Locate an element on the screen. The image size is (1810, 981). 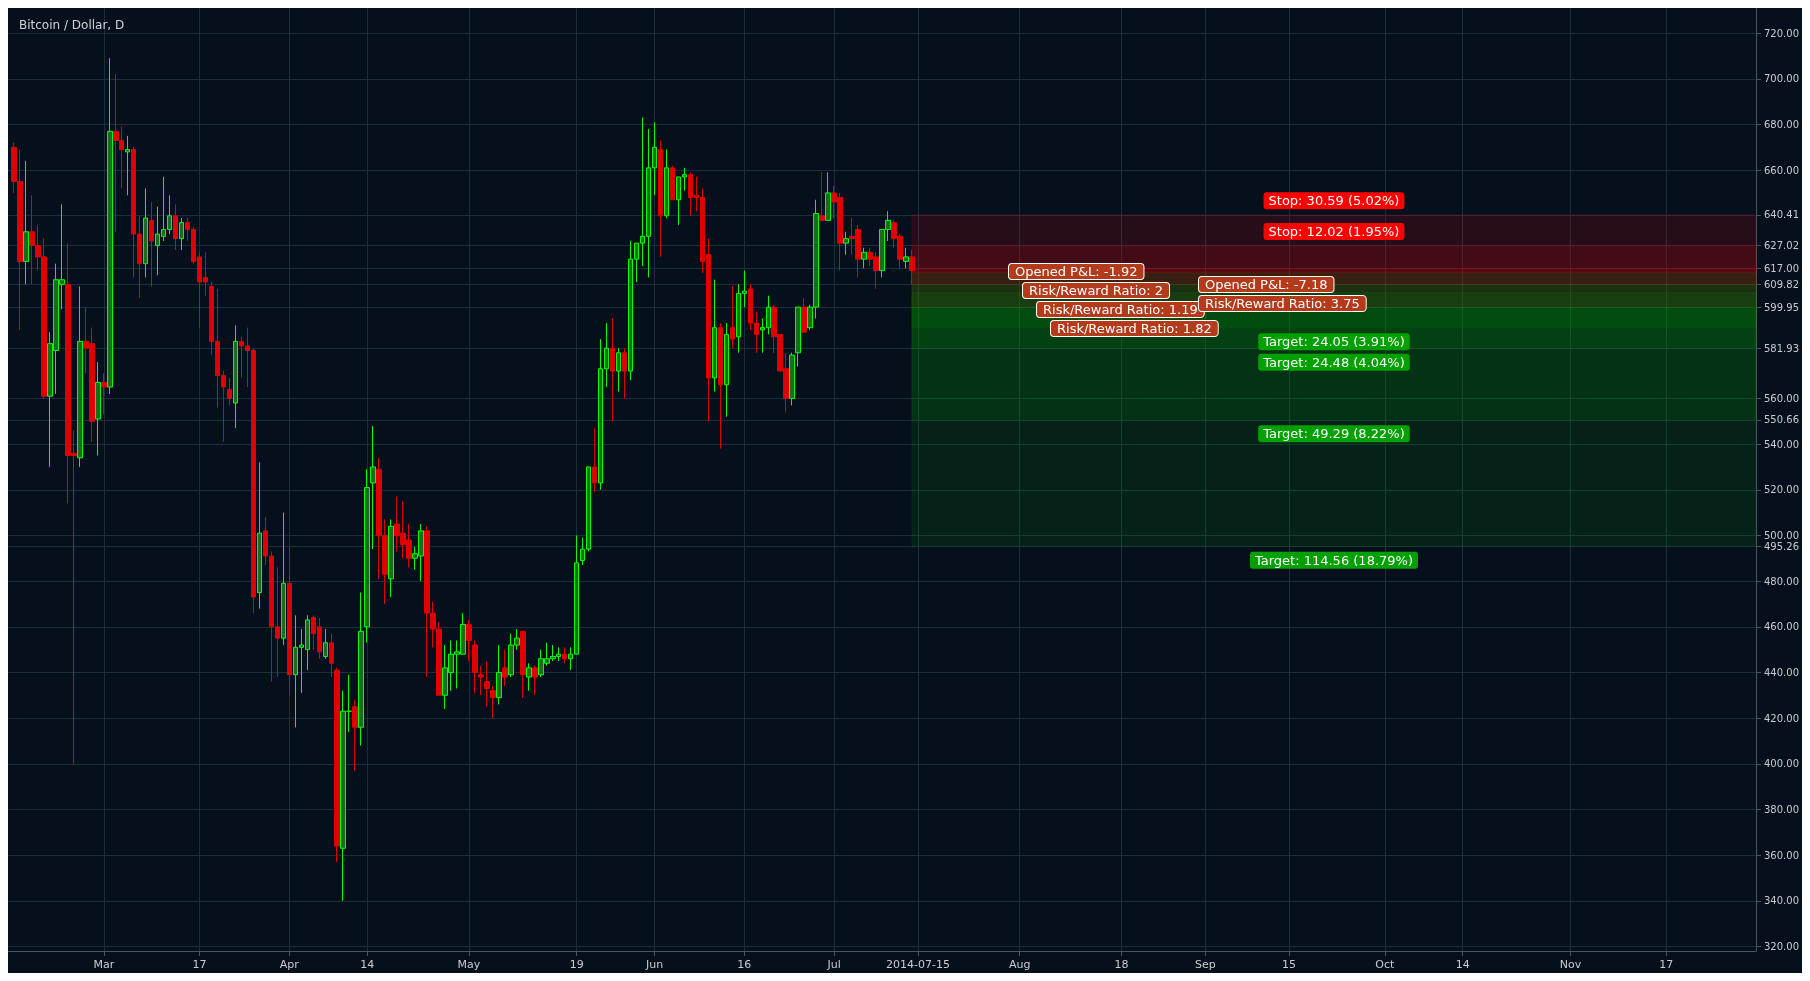
y-tick-label: 720.00 is located at coordinates (1781, 33).